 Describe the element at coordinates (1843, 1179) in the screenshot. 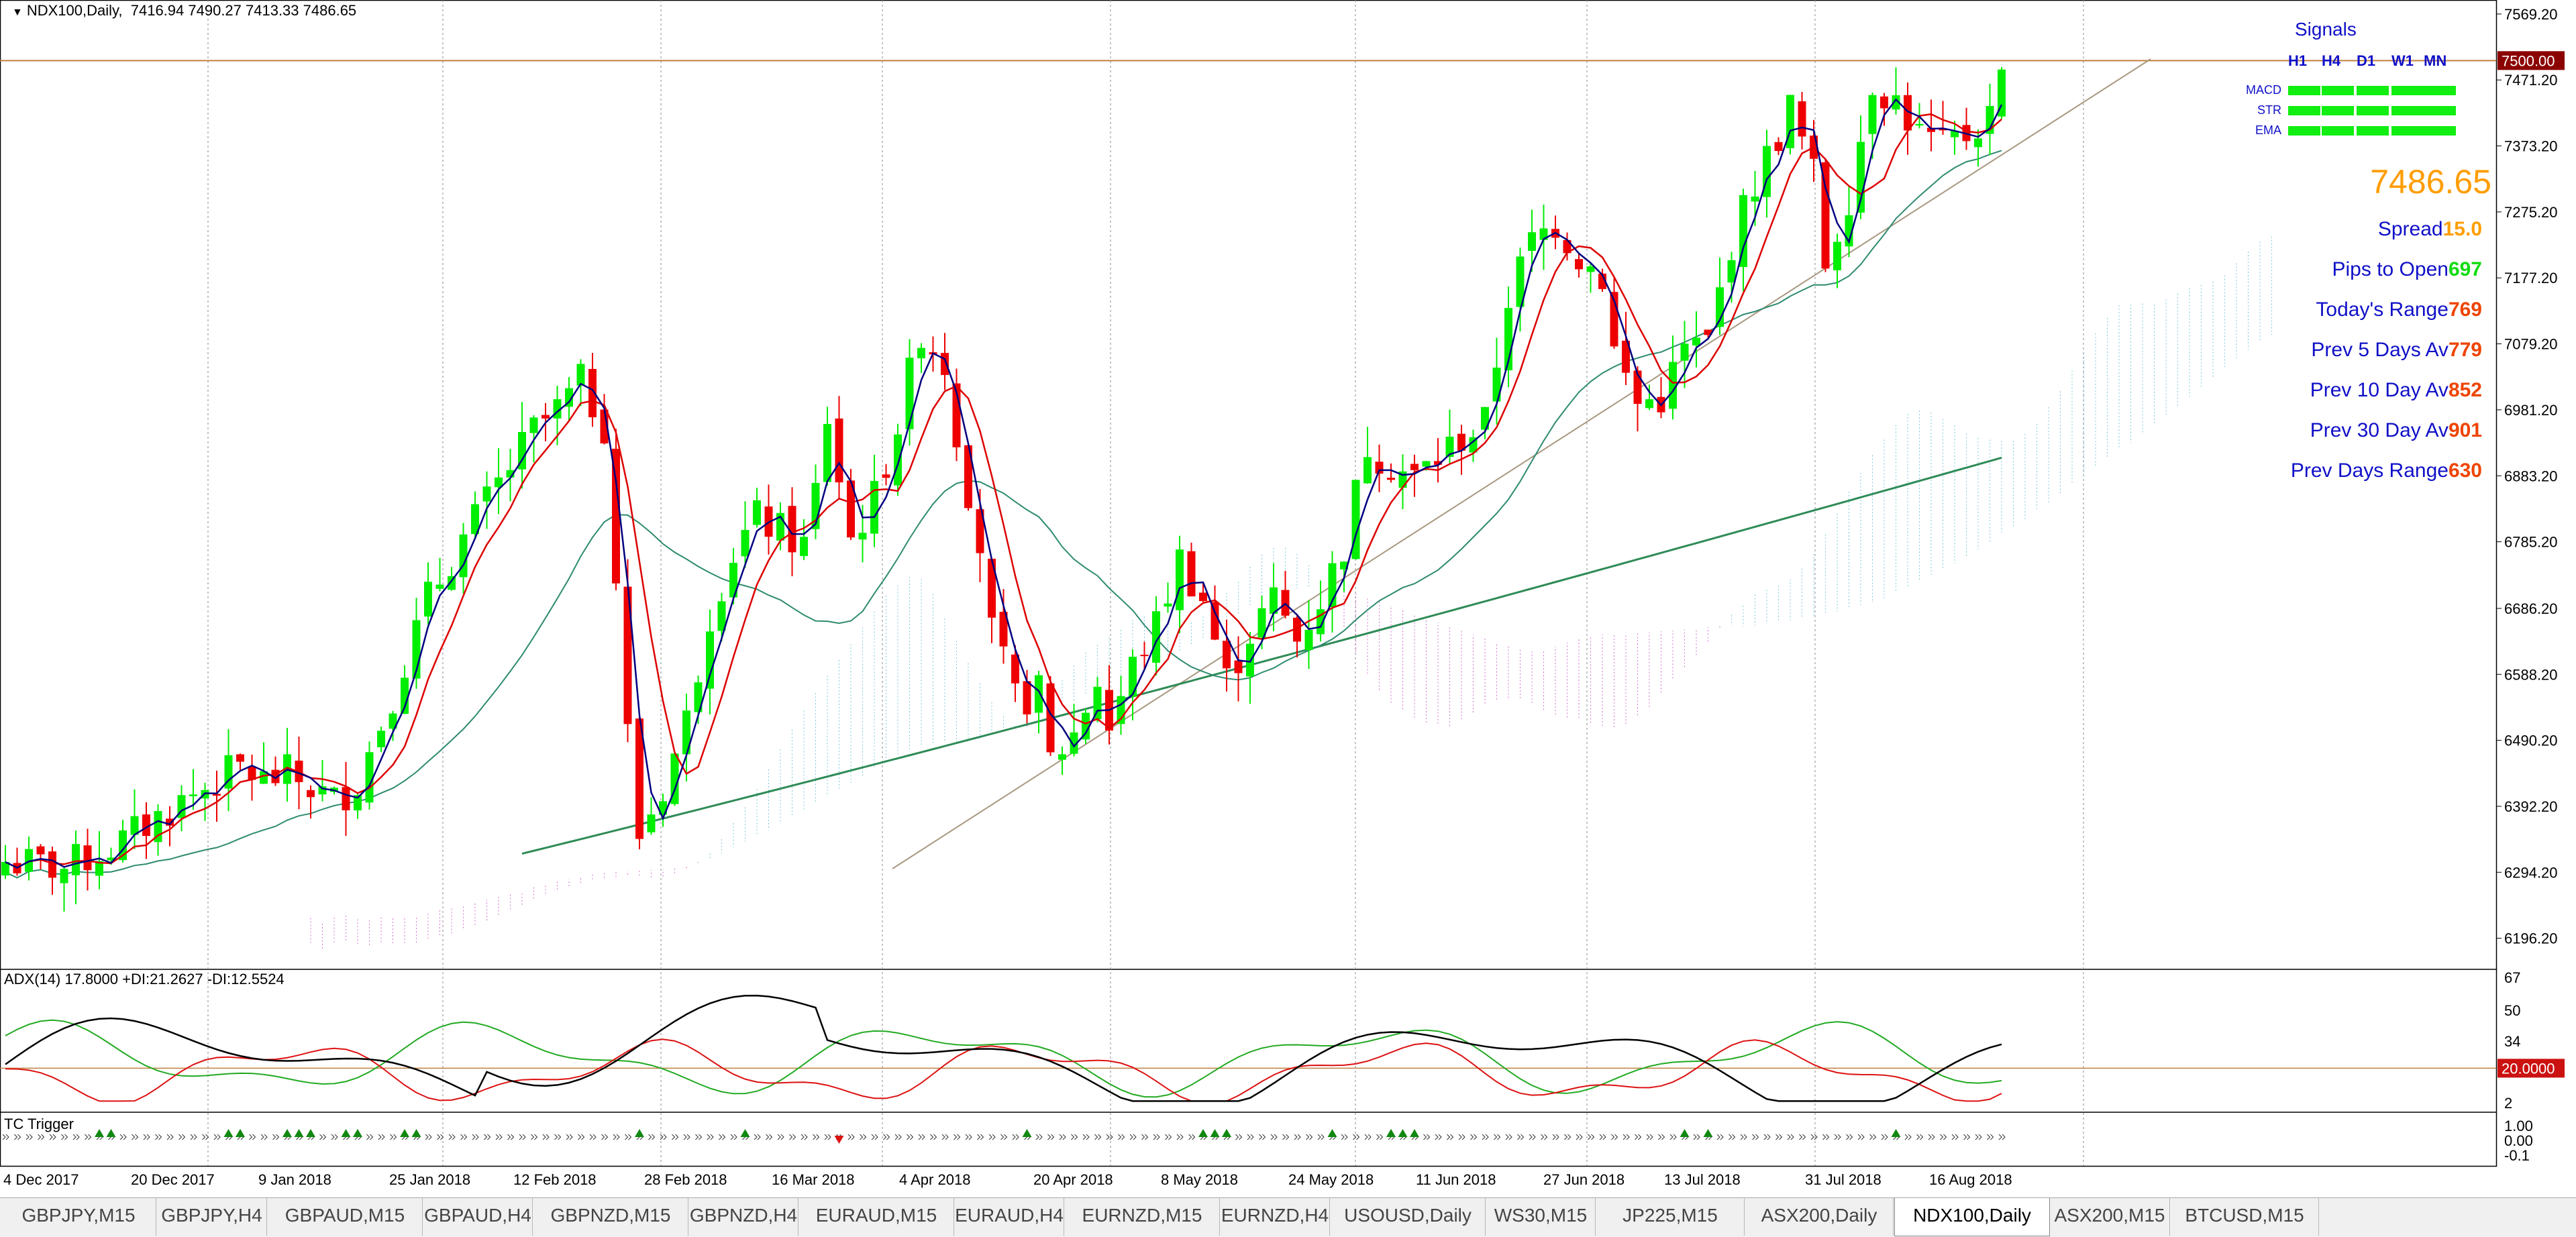

I see `date-tick-label: 31 Jul 2018` at that location.